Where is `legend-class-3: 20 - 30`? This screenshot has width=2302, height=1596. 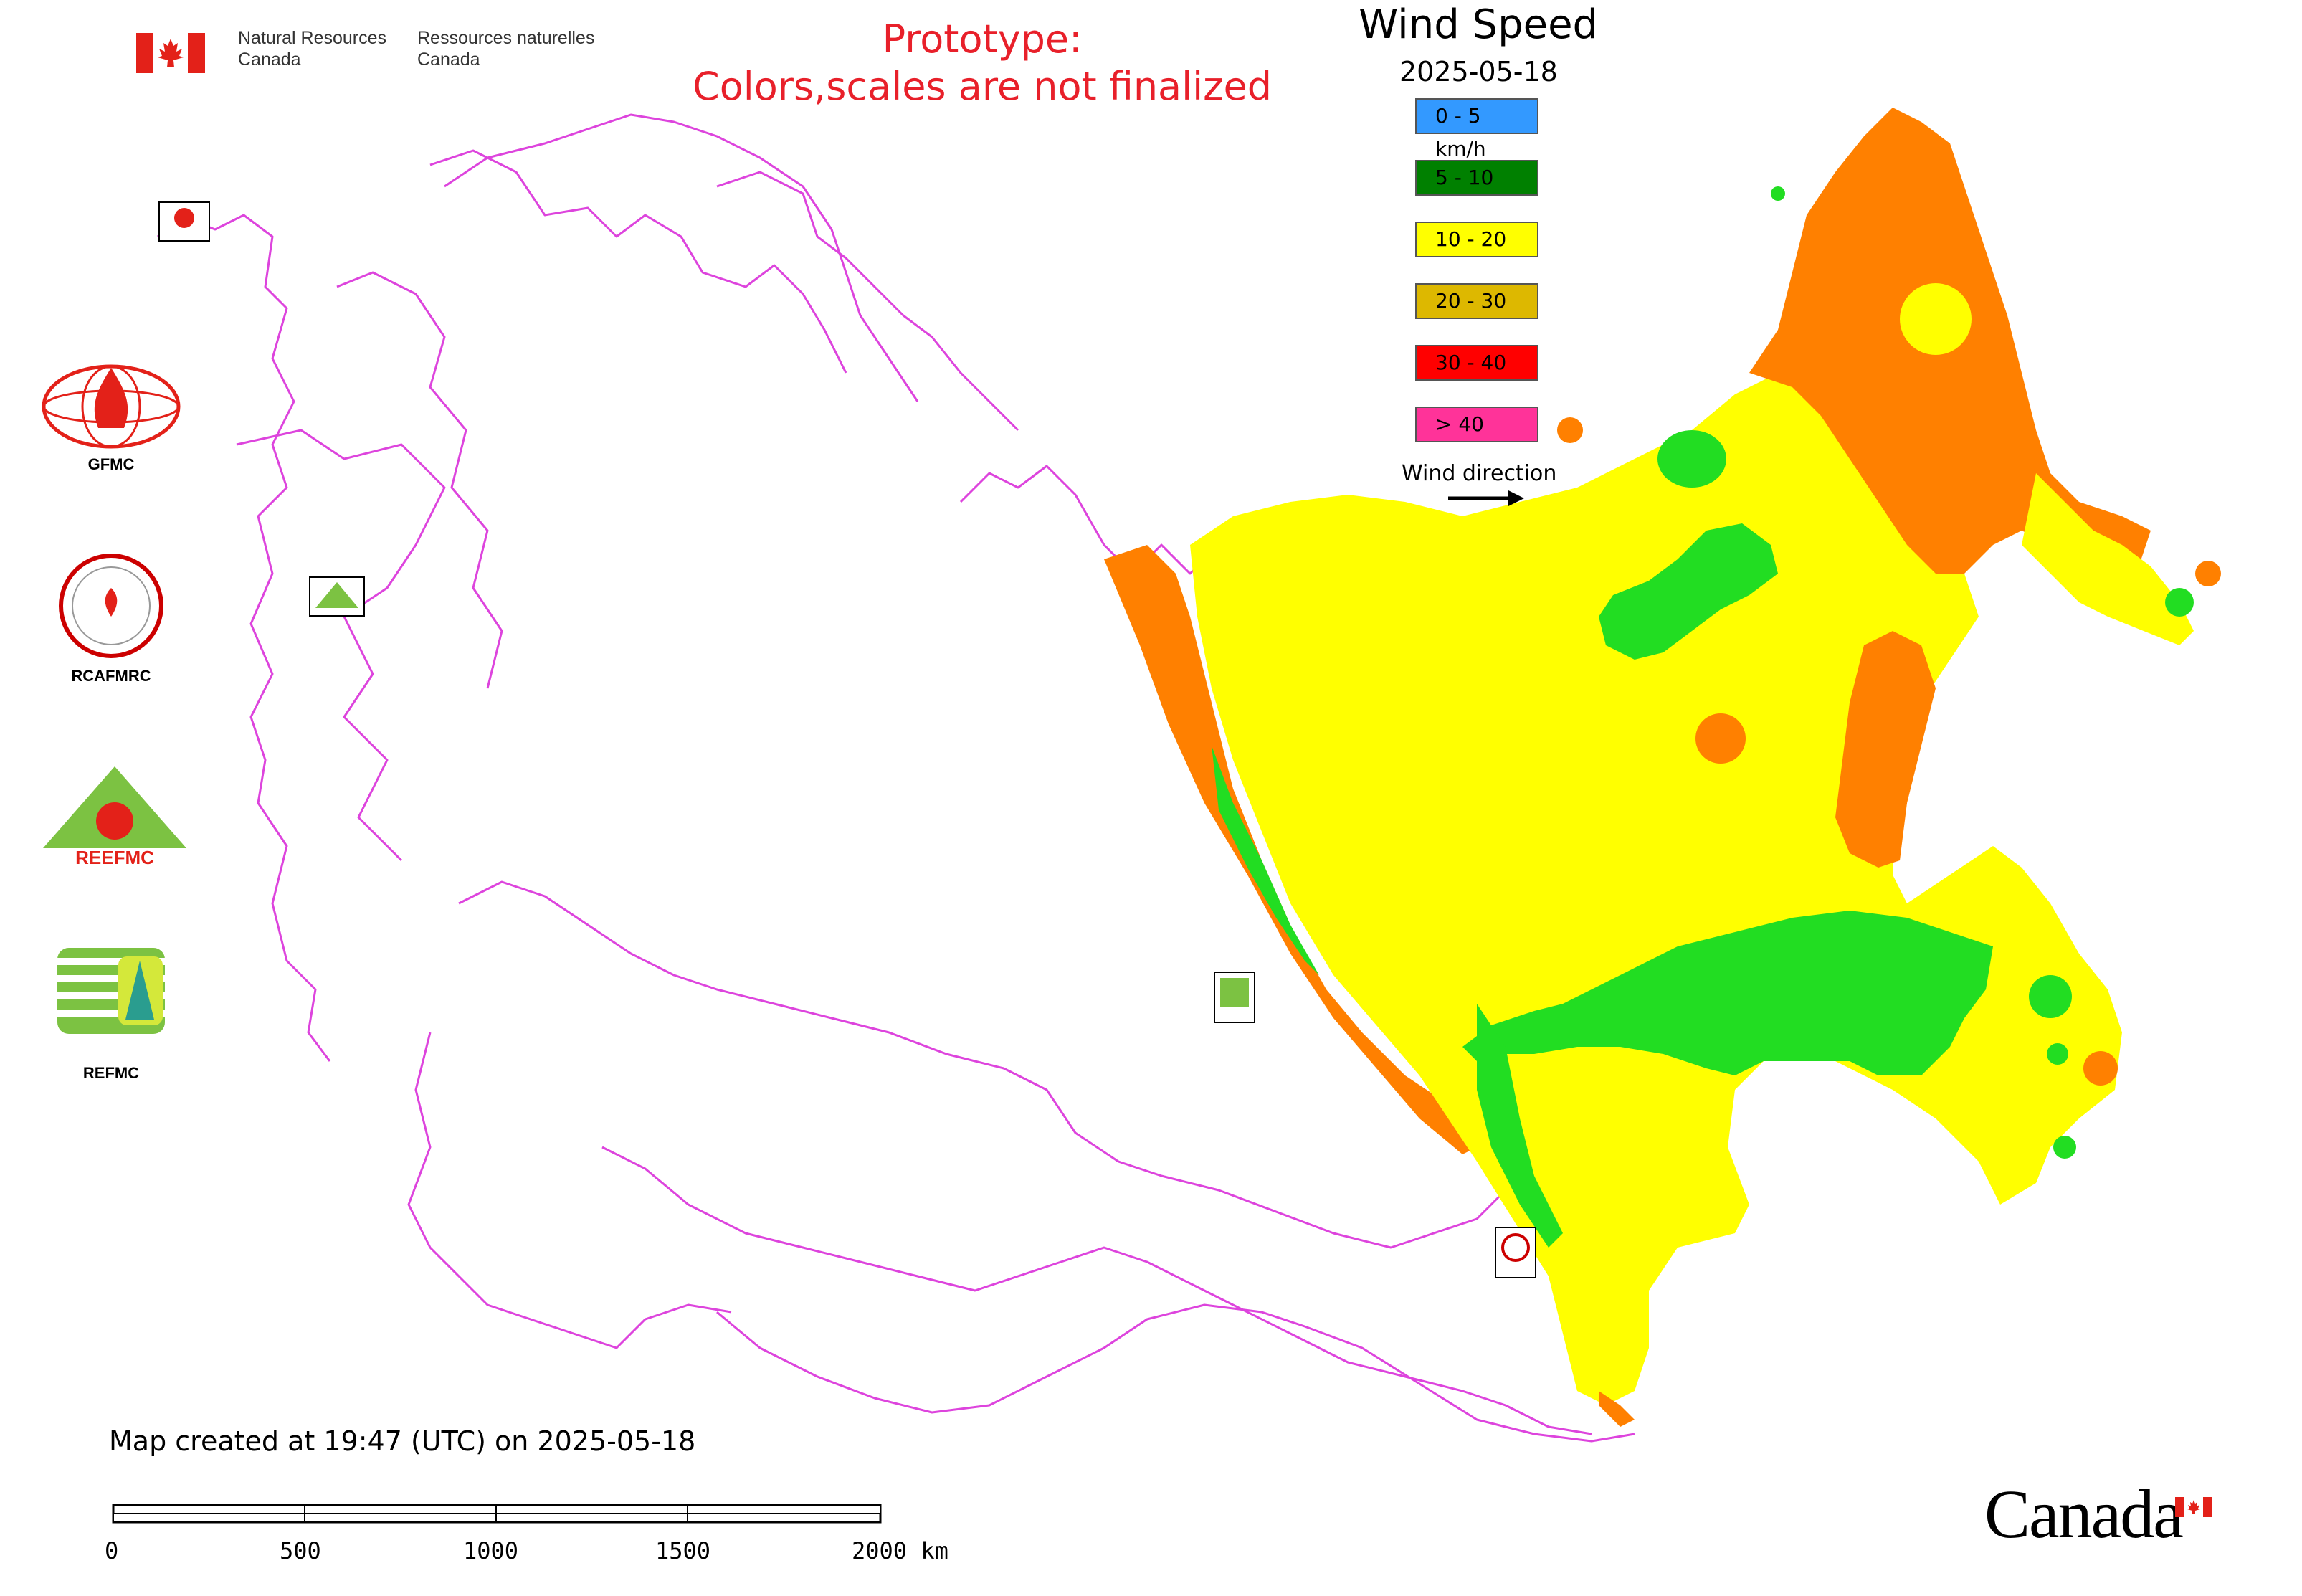
legend-class-3: 20 - 30 is located at coordinates (1477, 301).